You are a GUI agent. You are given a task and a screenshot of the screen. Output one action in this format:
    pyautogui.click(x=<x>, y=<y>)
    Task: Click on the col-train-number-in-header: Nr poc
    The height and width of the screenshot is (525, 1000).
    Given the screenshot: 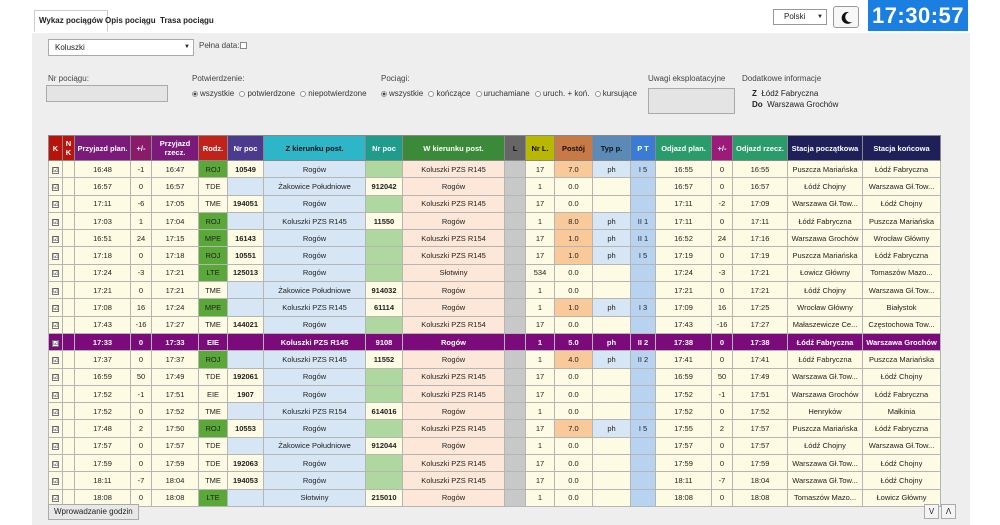 What is the action you would take?
    pyautogui.click(x=245, y=148)
    